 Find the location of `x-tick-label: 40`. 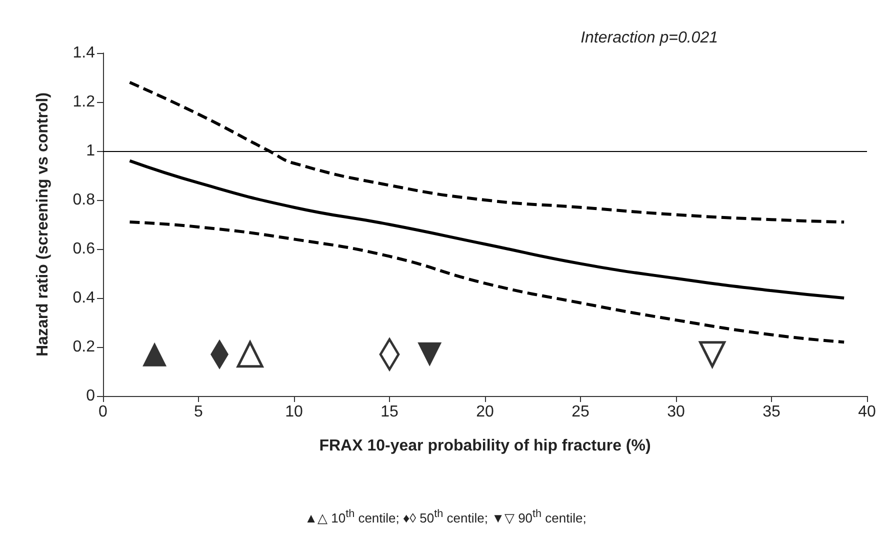

x-tick-label: 40 is located at coordinates (867, 412).